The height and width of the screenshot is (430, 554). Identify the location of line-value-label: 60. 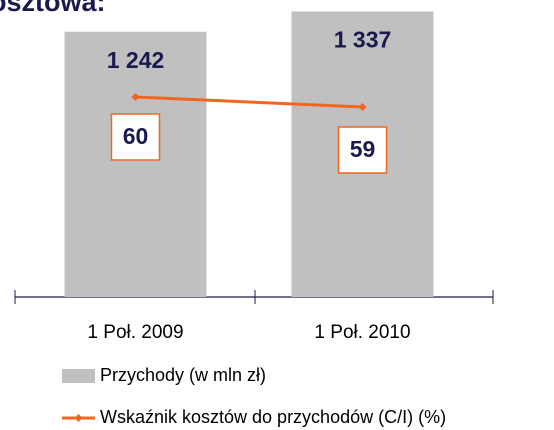
(136, 136).